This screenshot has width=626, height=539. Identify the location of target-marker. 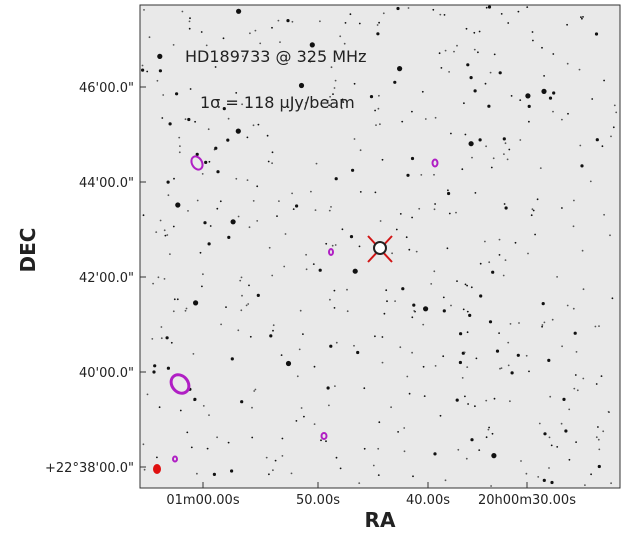
(380, 249).